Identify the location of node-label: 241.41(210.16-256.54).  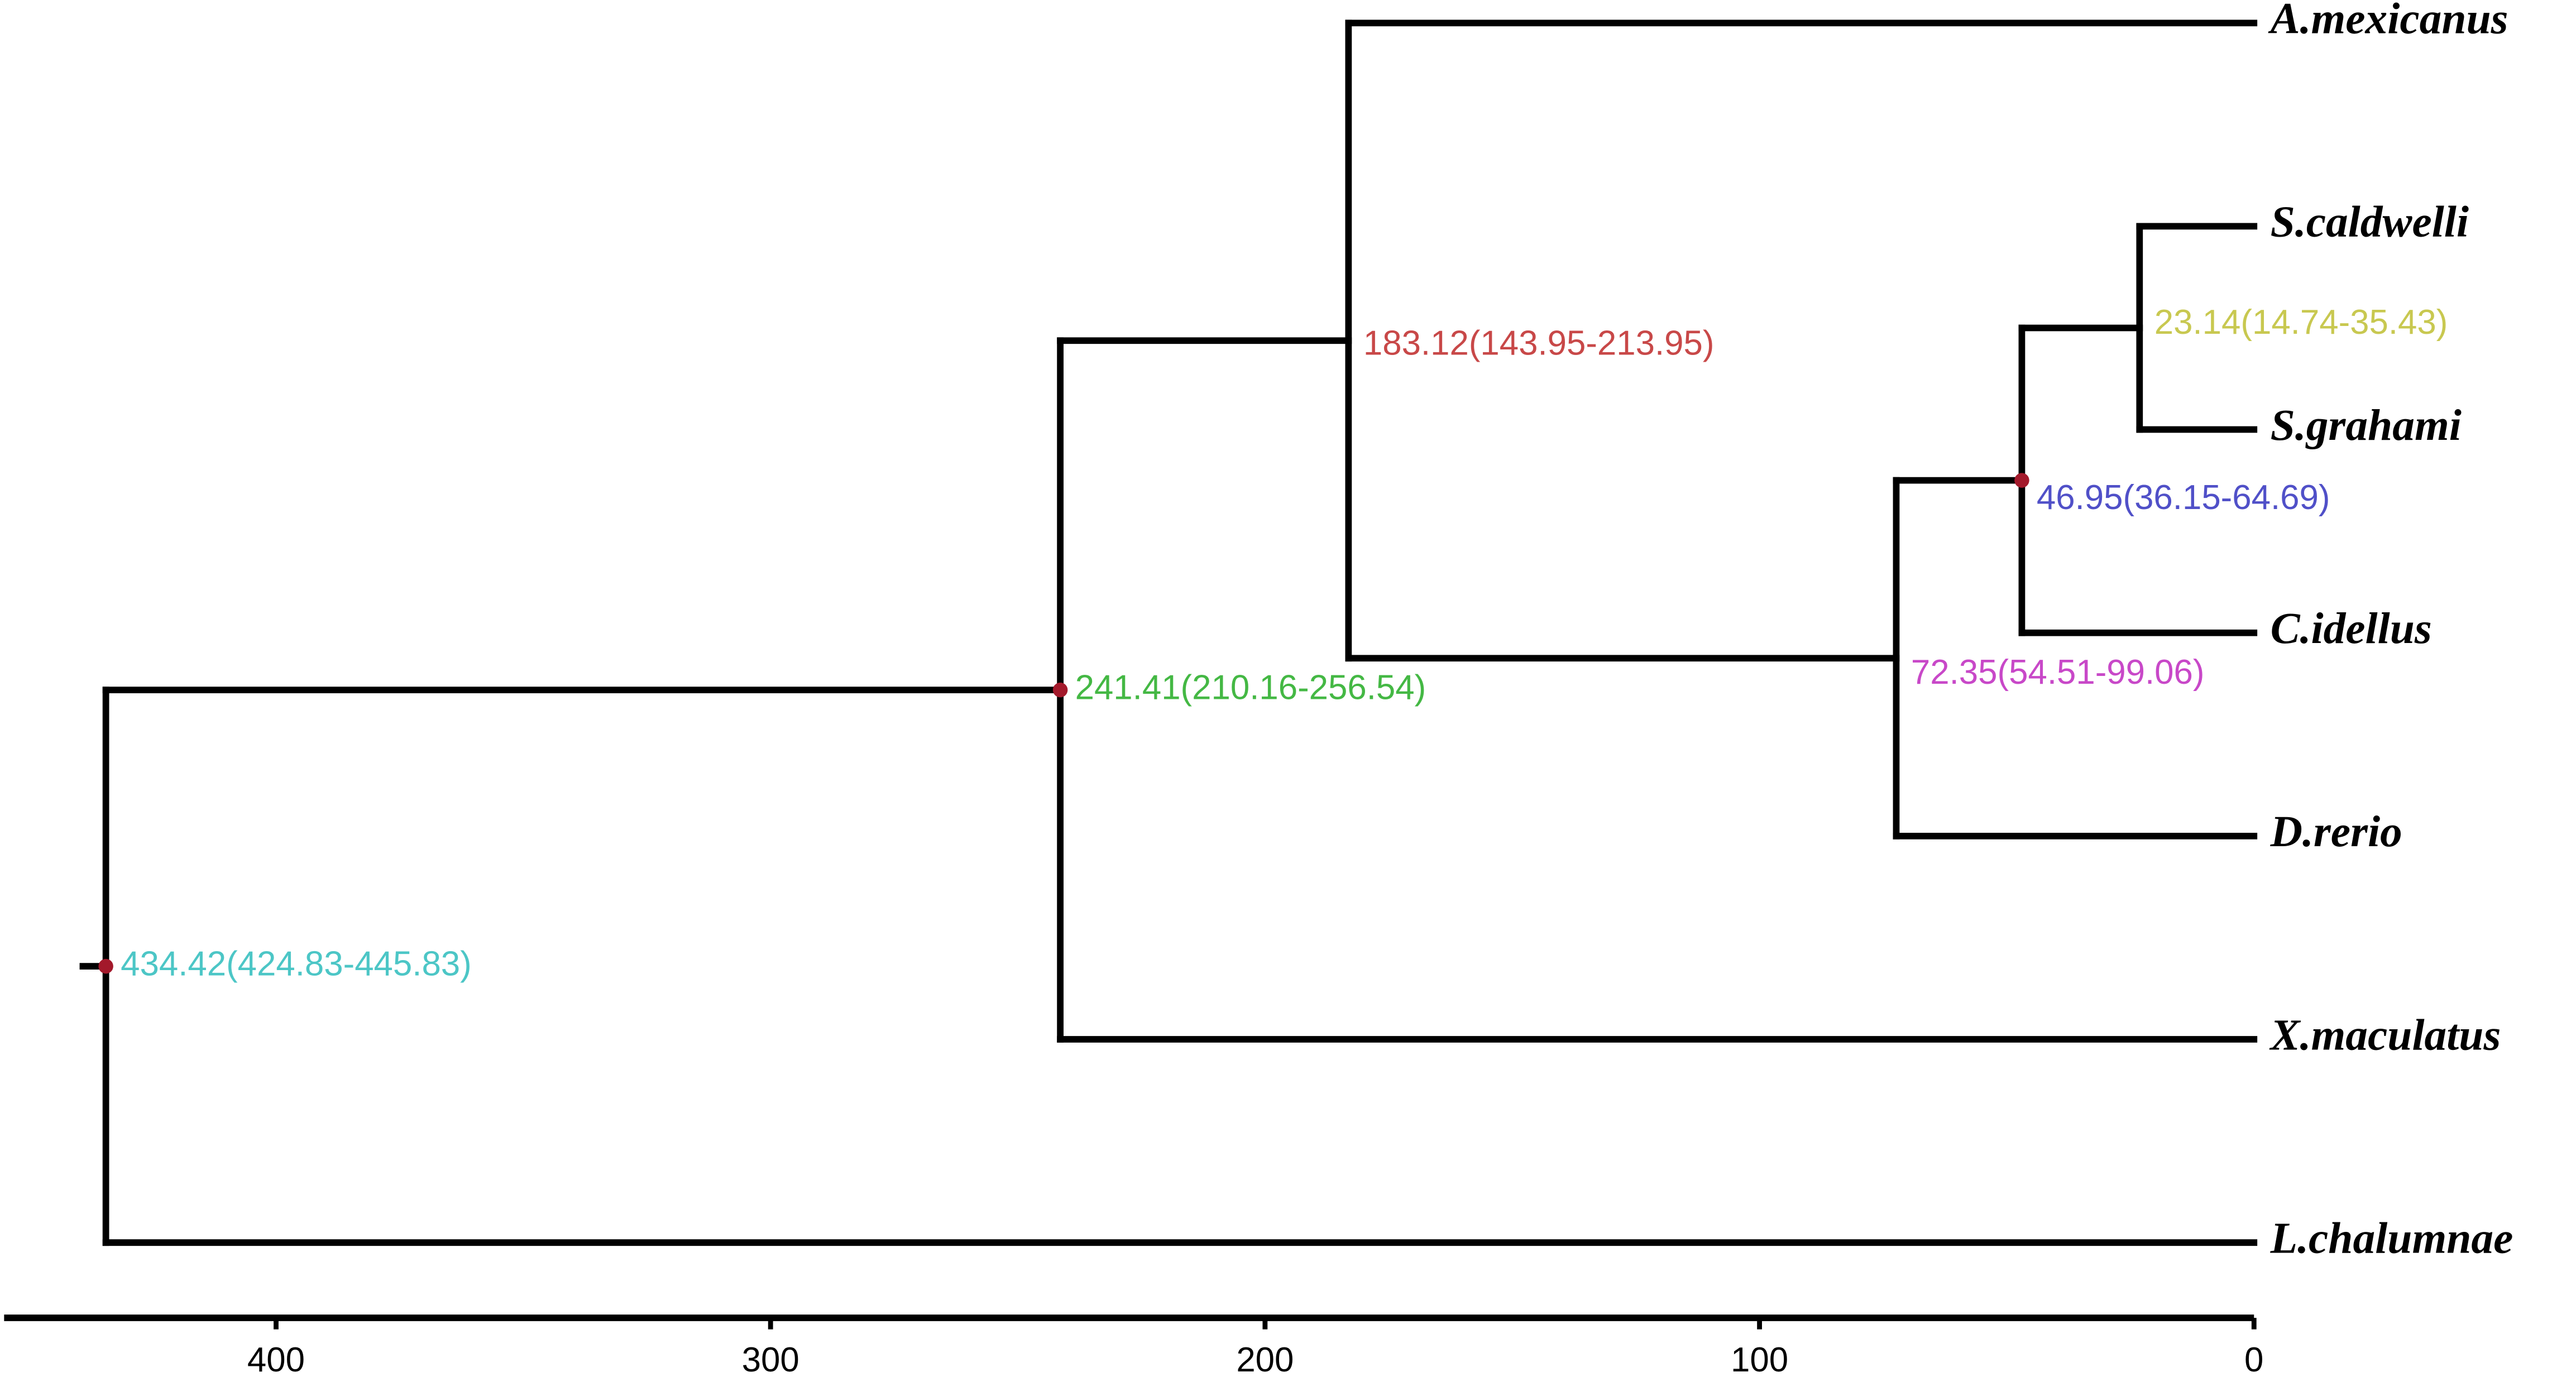
(1250, 687).